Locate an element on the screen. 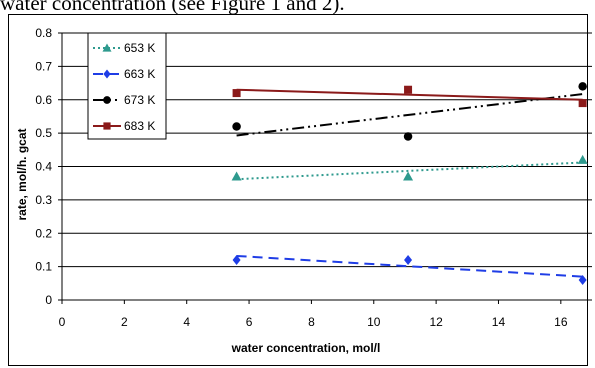 Image resolution: width=595 pixels, height=368 pixels. legend-item: 653 K is located at coordinates (124, 48).